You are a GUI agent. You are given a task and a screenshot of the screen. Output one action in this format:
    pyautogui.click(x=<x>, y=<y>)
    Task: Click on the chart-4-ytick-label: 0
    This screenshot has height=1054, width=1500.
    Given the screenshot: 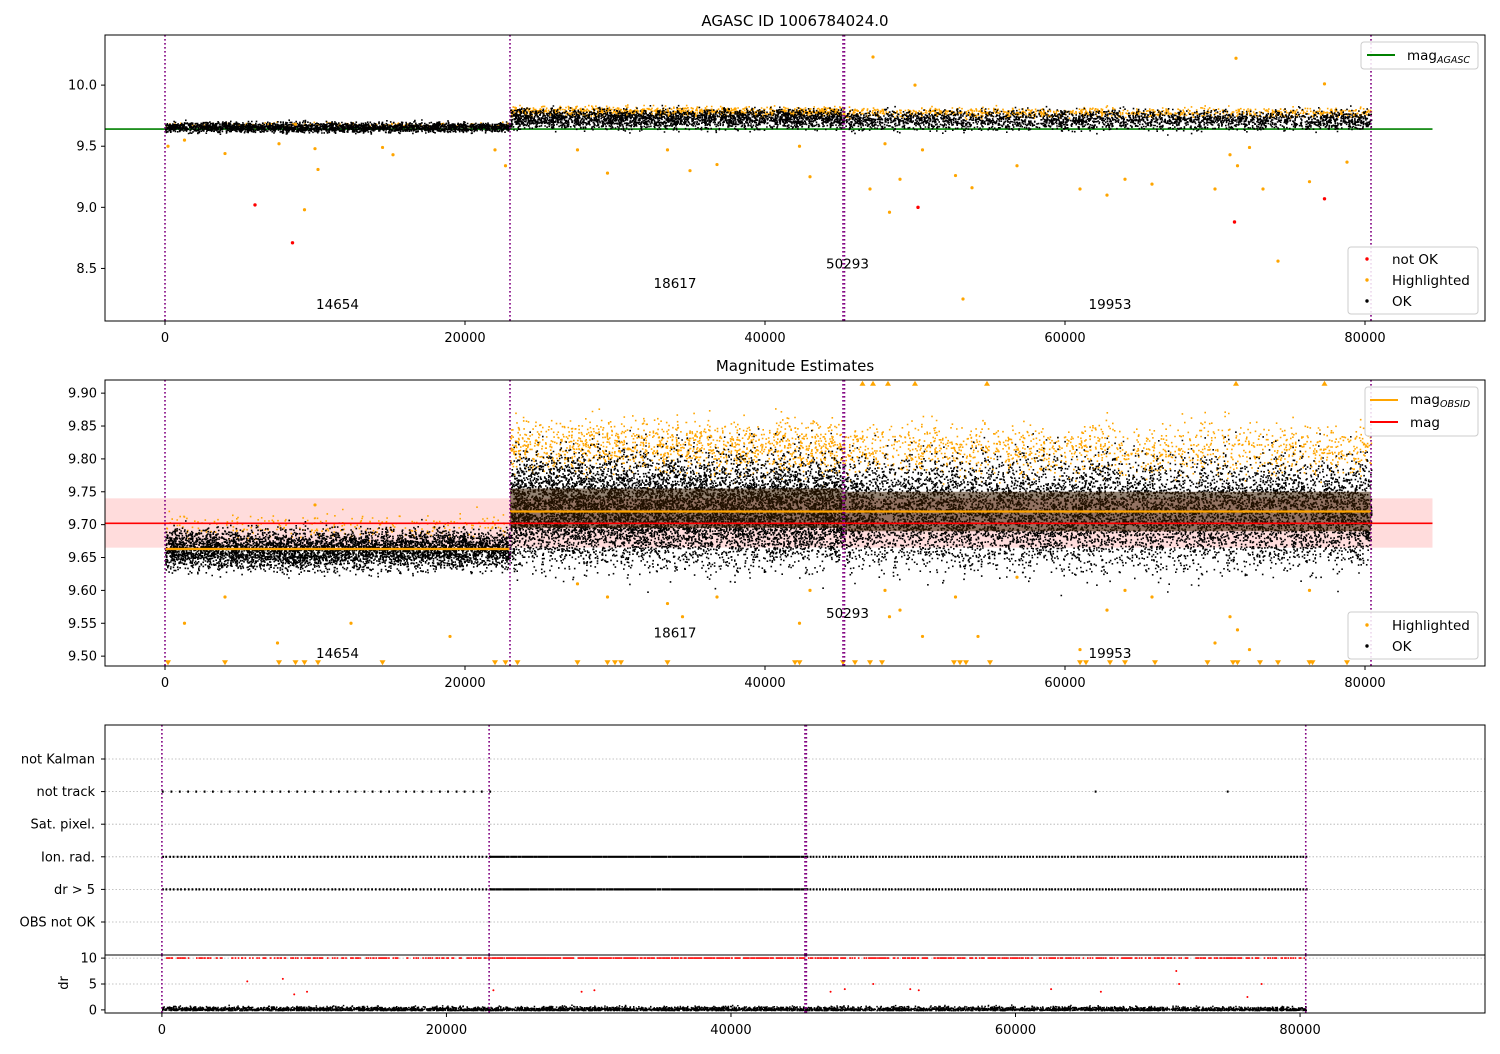 What is the action you would take?
    pyautogui.click(x=93, y=1010)
    